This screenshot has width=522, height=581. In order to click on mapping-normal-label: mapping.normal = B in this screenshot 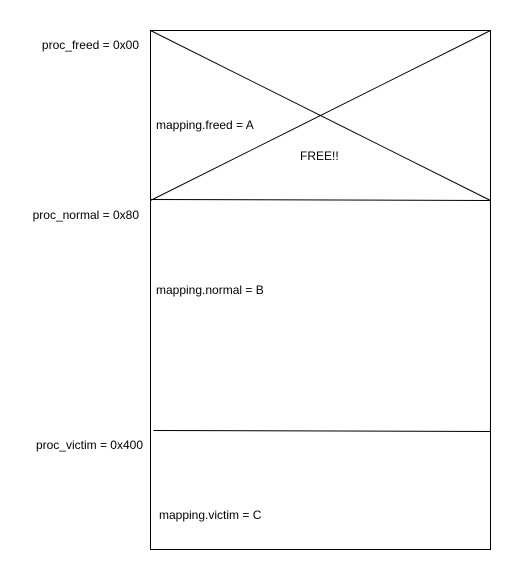, I will do `click(210, 290)`.